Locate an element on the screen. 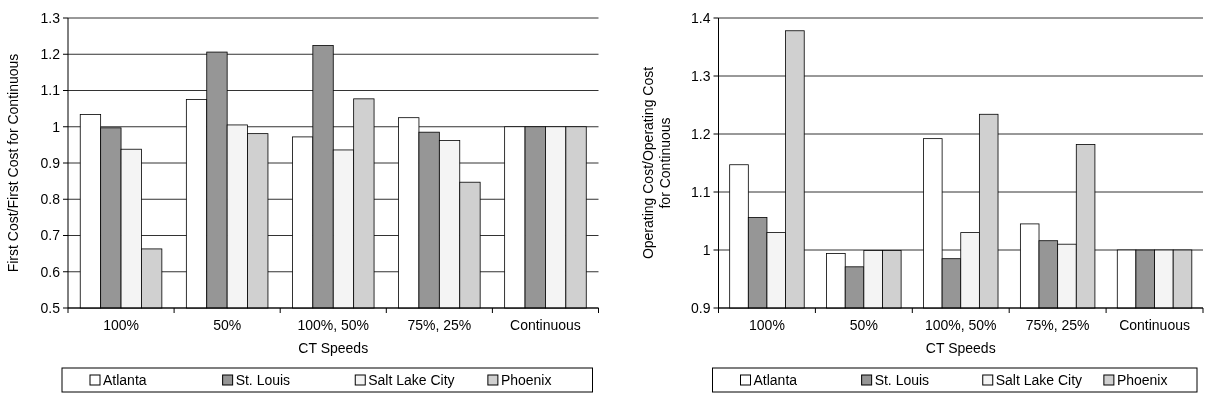  y-tick-label: 1.4 is located at coordinates (701, 17).